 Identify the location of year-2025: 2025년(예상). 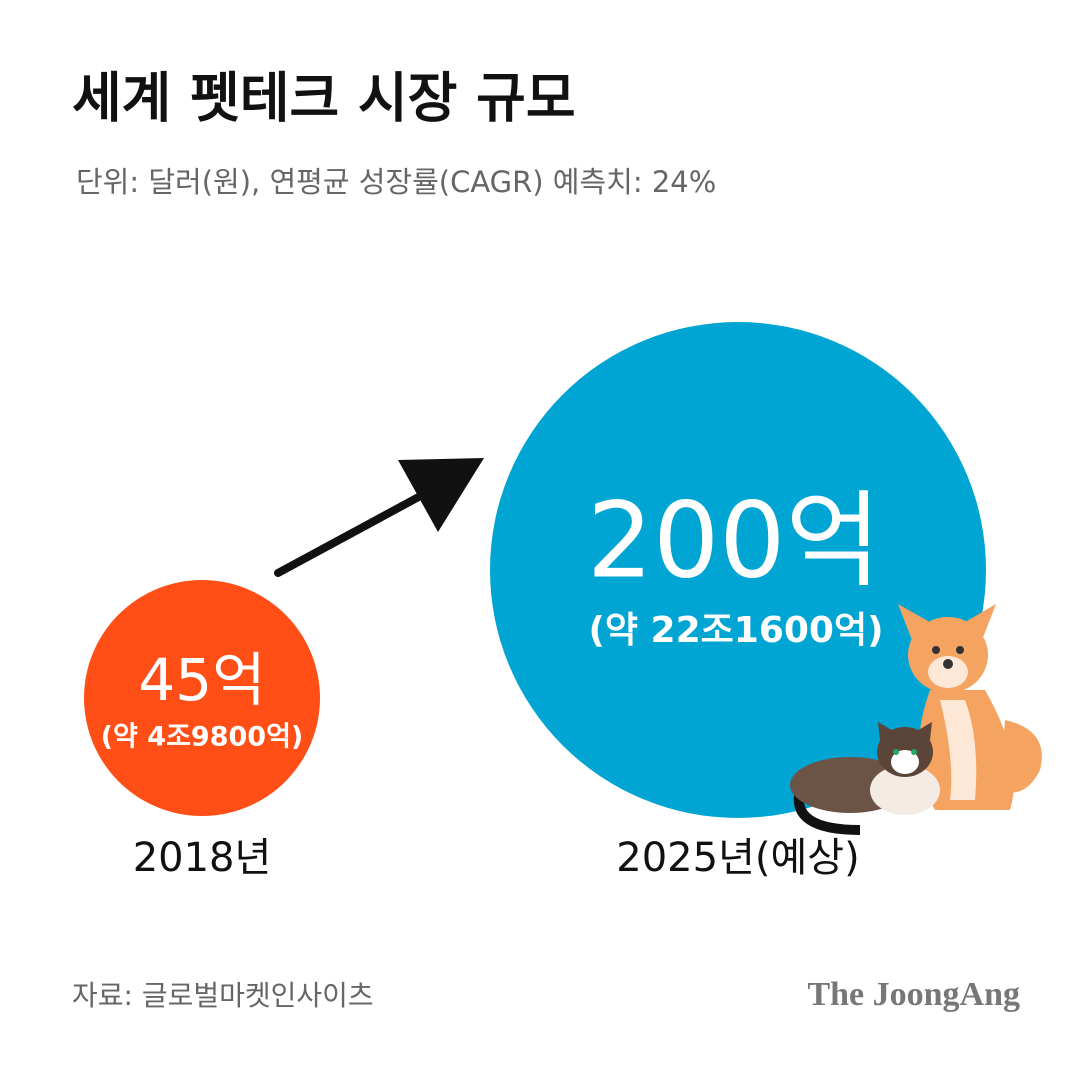
(737, 858).